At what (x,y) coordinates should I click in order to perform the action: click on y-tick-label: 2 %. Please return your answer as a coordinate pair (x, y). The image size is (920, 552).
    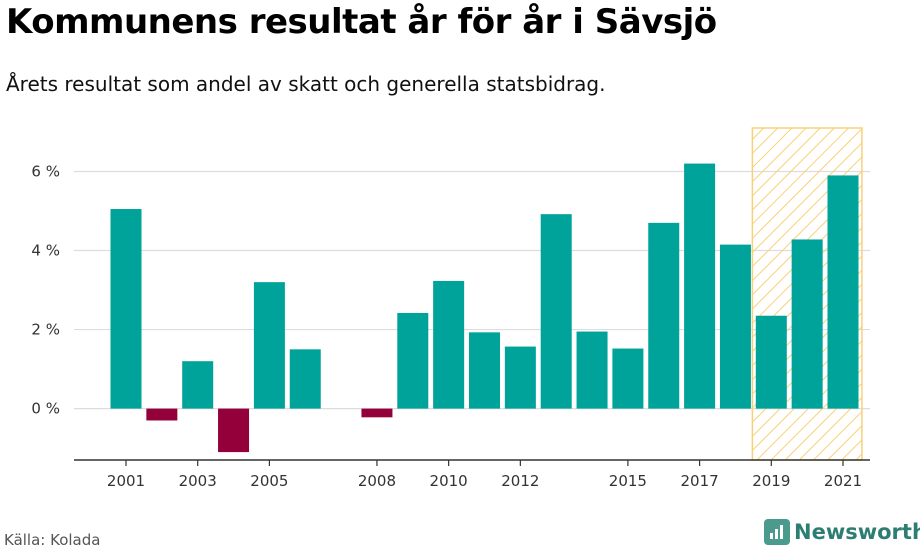
    Looking at the image, I should click on (45, 330).